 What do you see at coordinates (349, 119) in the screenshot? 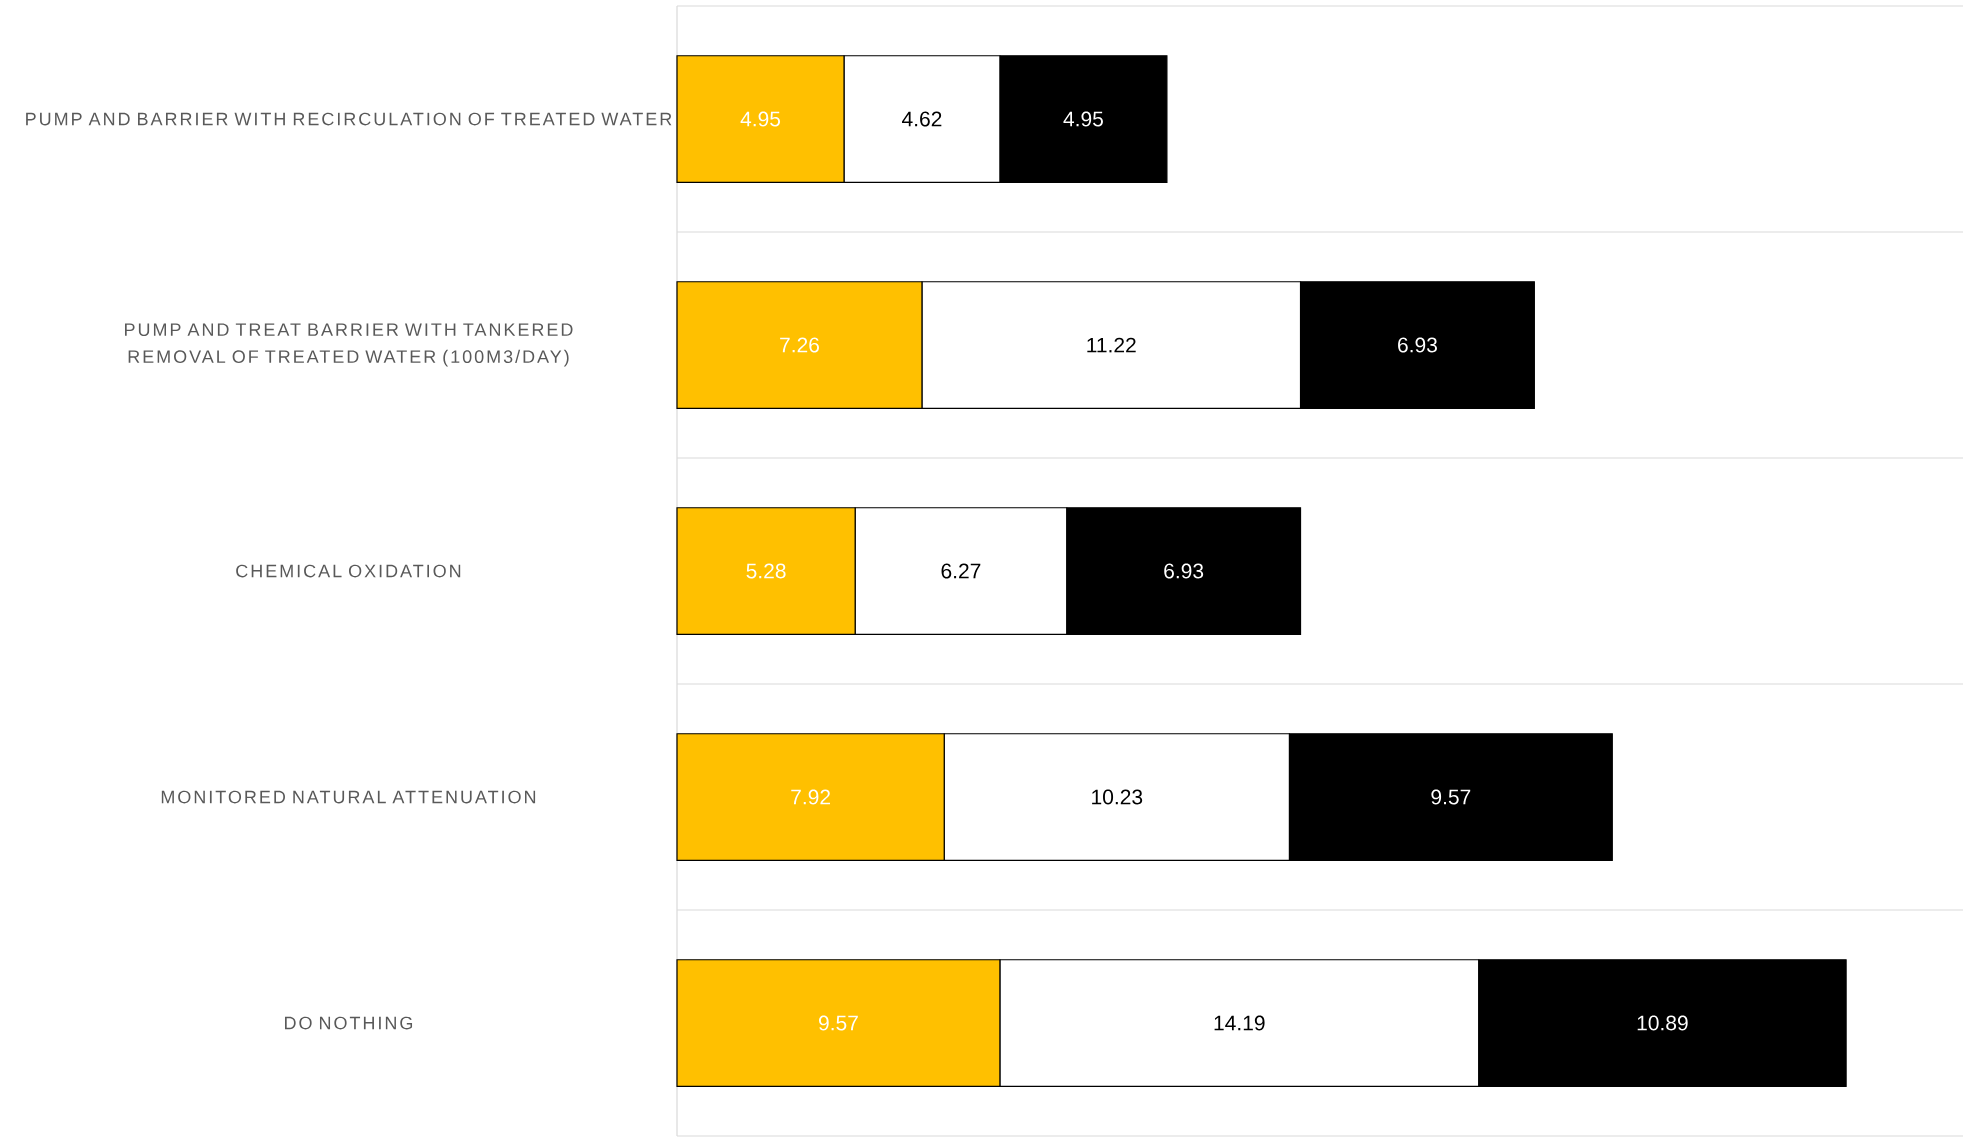
I see `y-tick-label: PUMP AND BARRIER WITH RECIRCULATION OF TREATED WATER` at bounding box center [349, 119].